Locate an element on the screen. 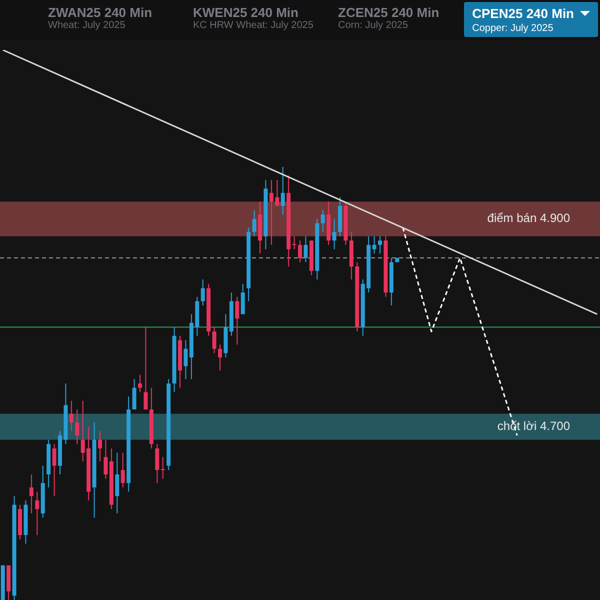  text: KWEN25 240 Min is located at coordinates (246, 12).